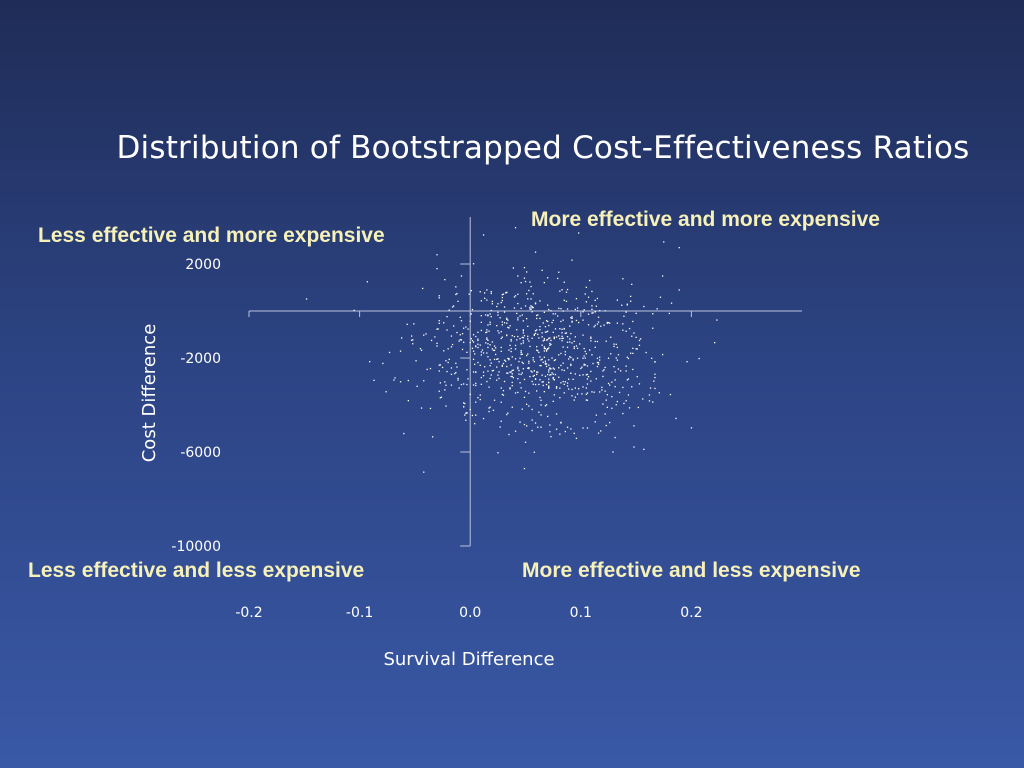 Image resolution: width=1024 pixels, height=768 pixels. What do you see at coordinates (149, 393) in the screenshot?
I see `y-axis-title: Cost Difference` at bounding box center [149, 393].